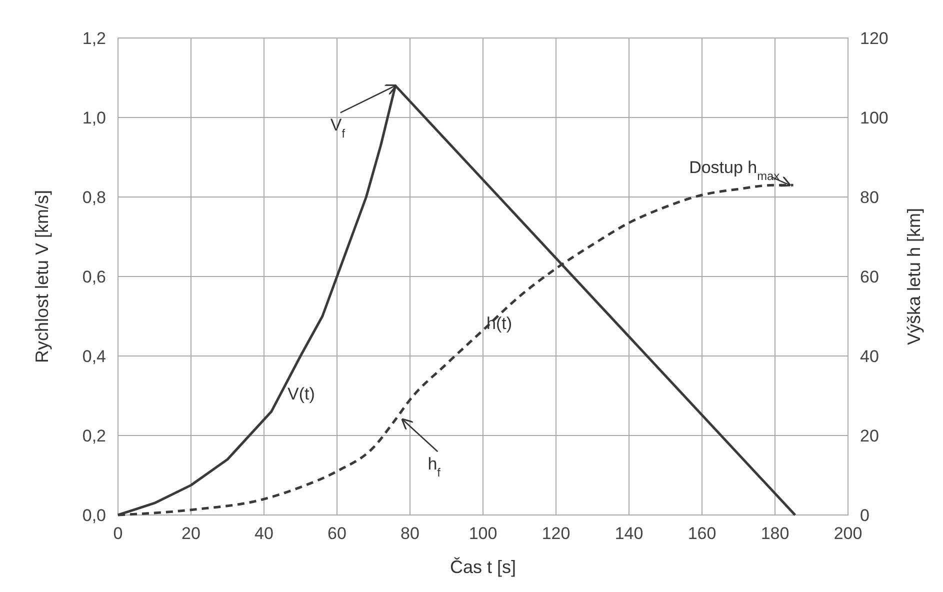 The width and height of the screenshot is (943, 592). What do you see at coordinates (865, 515) in the screenshot?
I see `y2-tick-label: 0` at bounding box center [865, 515].